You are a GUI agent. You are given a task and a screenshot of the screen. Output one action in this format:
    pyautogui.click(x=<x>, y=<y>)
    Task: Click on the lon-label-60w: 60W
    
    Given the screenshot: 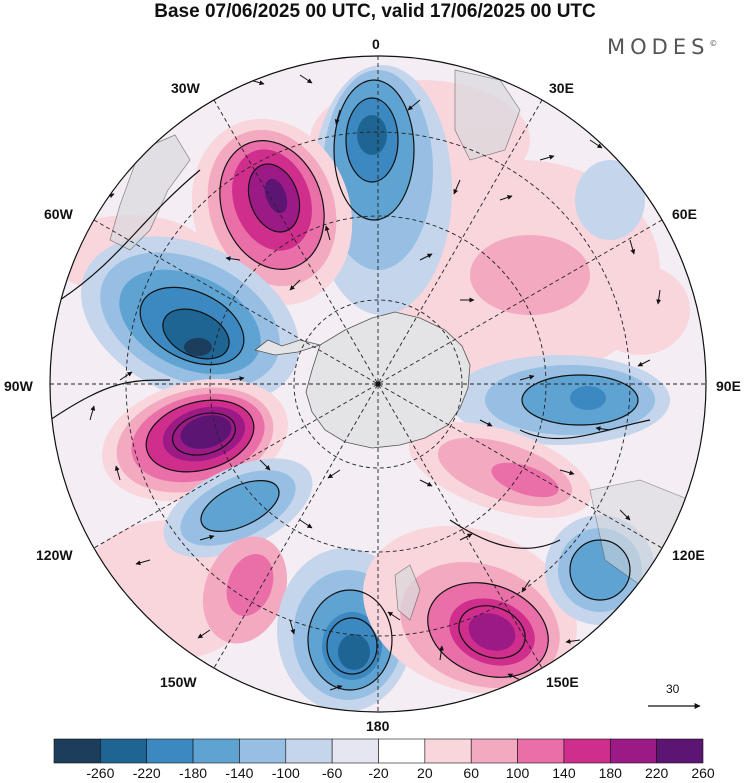 What is the action you would take?
    pyautogui.click(x=58, y=214)
    